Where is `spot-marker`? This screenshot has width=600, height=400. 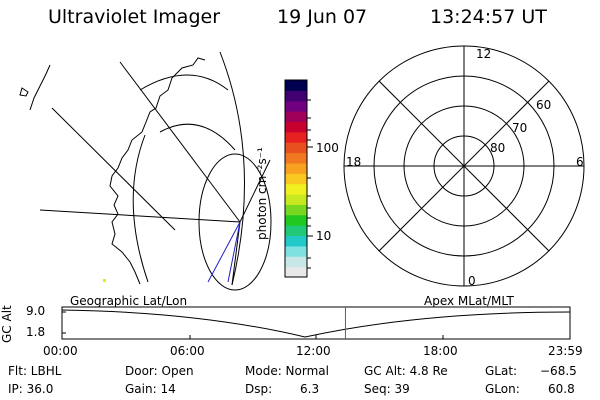
spot-marker is located at coordinates (104, 280).